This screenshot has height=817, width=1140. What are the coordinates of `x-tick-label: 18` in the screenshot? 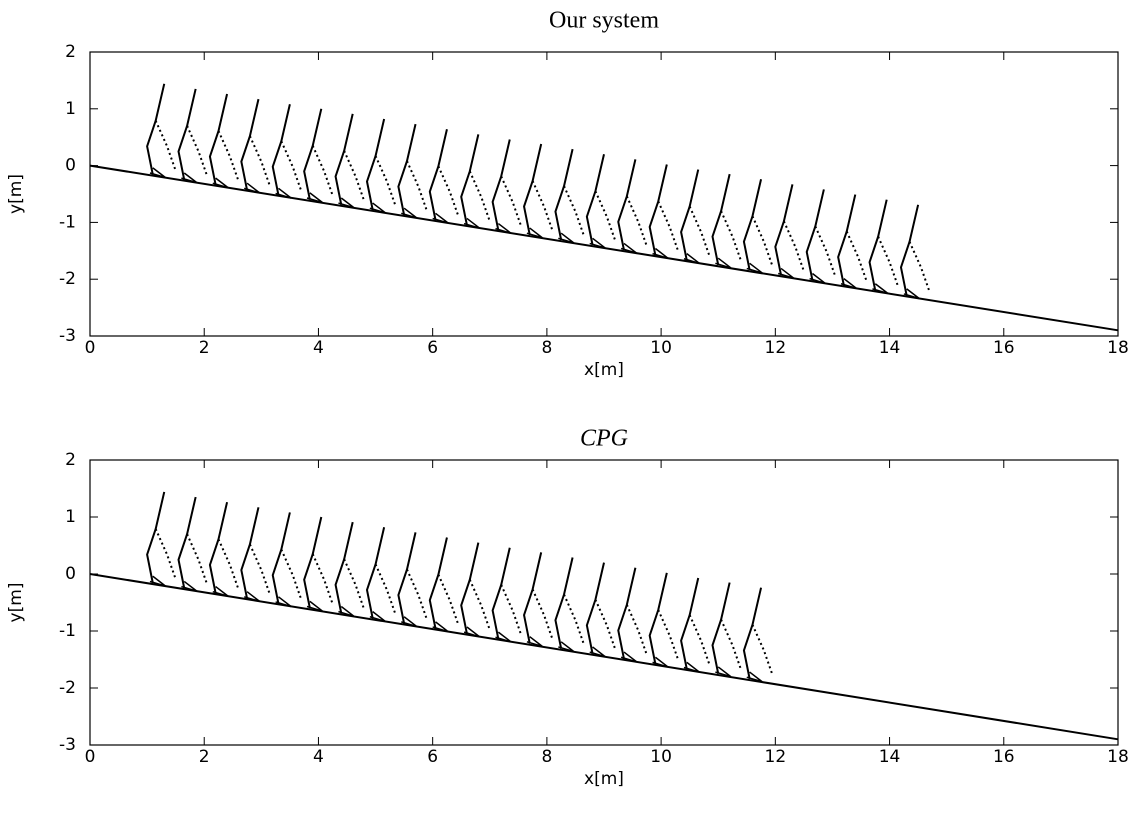 It's located at (1118, 757).